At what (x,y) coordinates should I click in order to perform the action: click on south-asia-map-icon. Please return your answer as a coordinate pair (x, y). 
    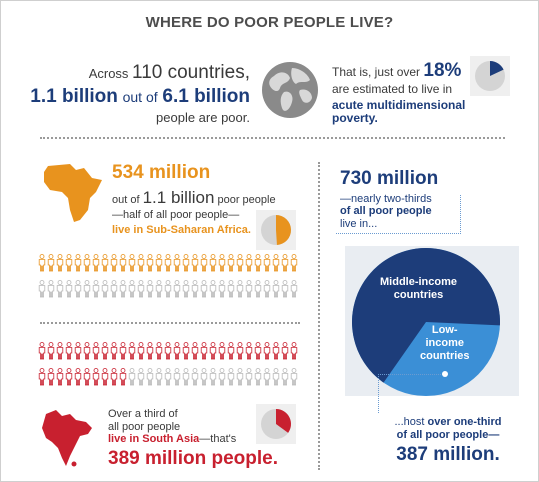
    Looking at the image, I should click on (67, 438).